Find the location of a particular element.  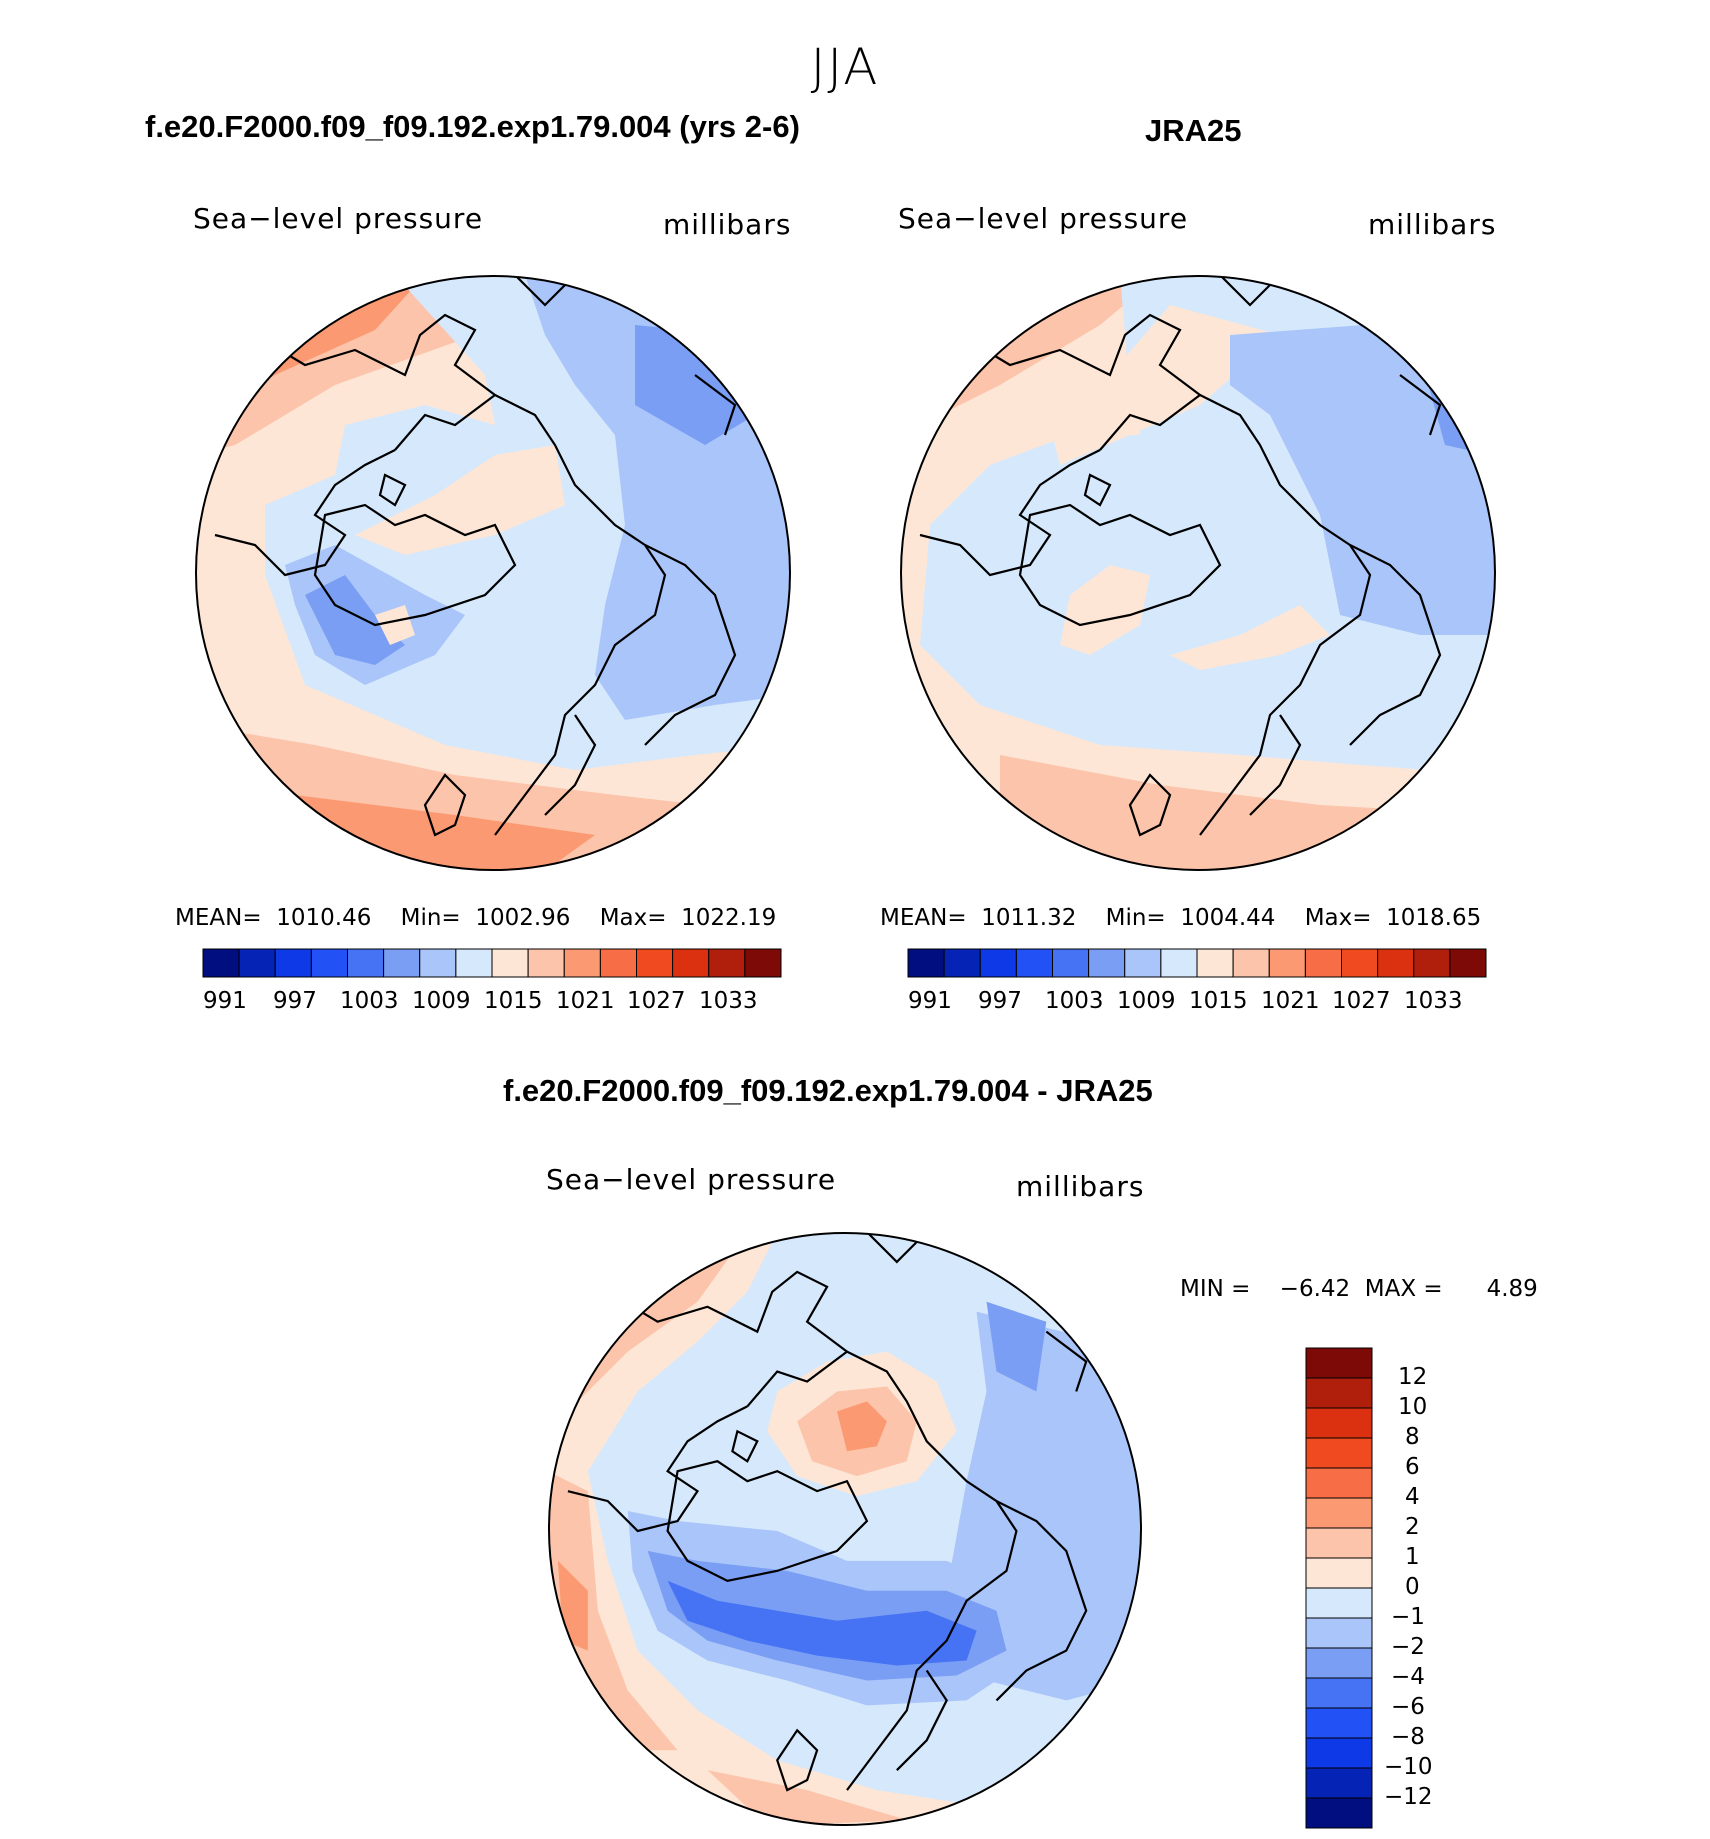

diff-stats: MIN = −6.42 MAX = 4.89 is located at coordinates (1359, 1289).